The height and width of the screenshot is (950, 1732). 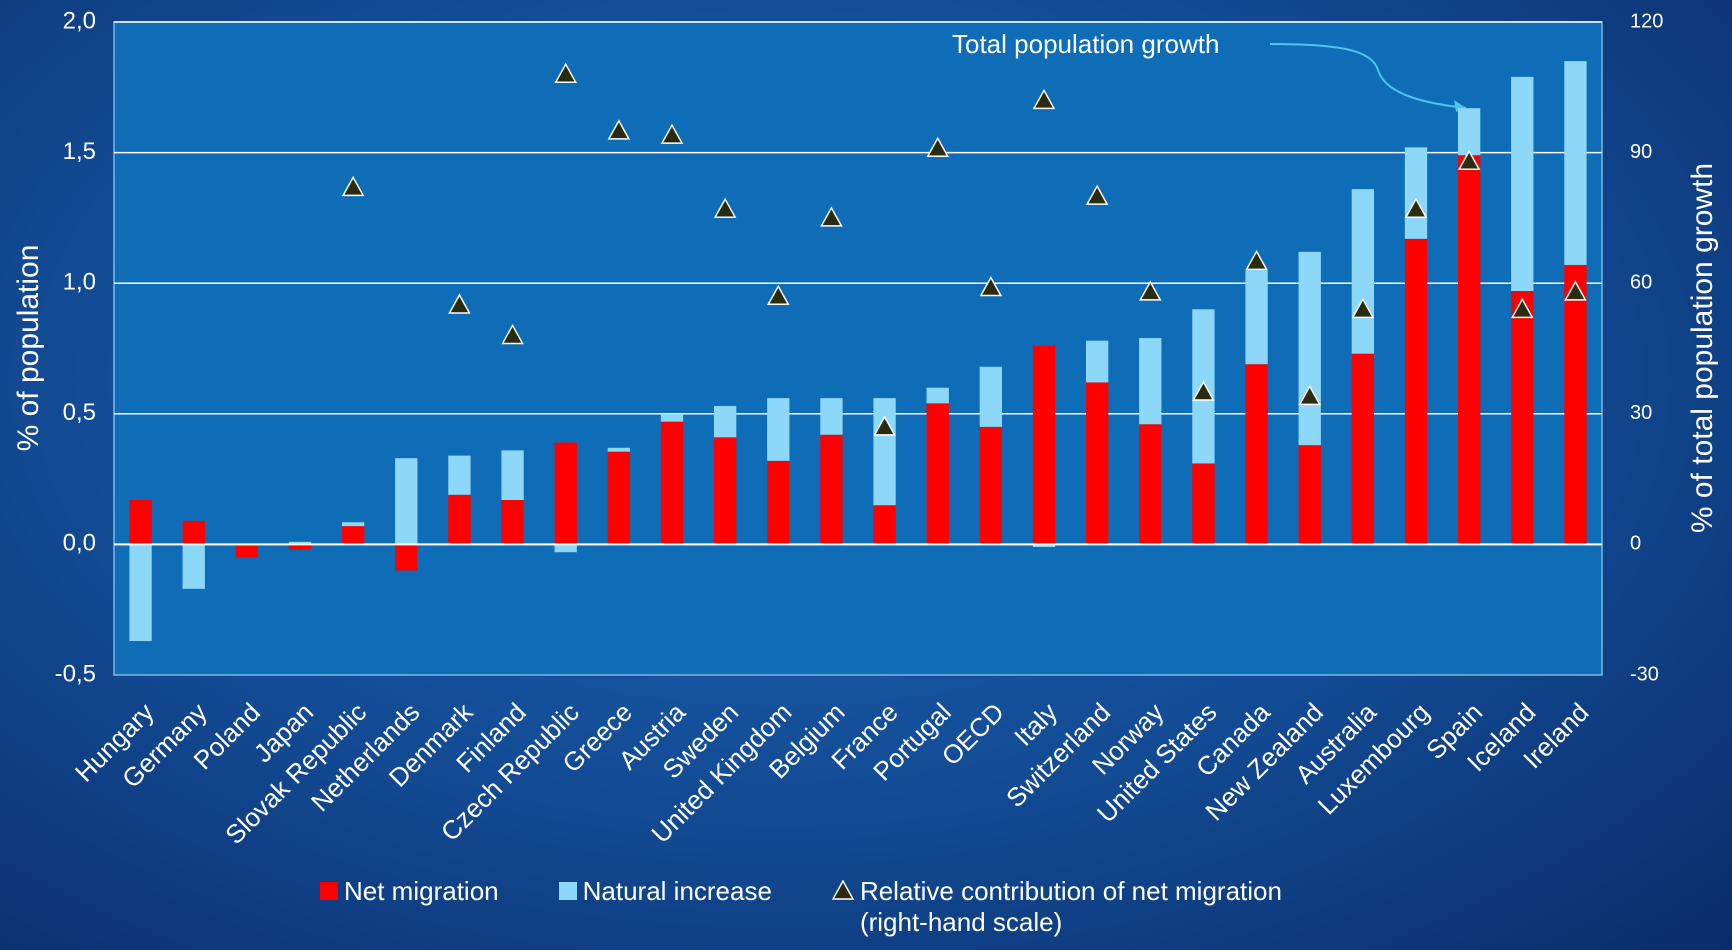 What do you see at coordinates (677, 891) in the screenshot?
I see `legend-label: Natural increase` at bounding box center [677, 891].